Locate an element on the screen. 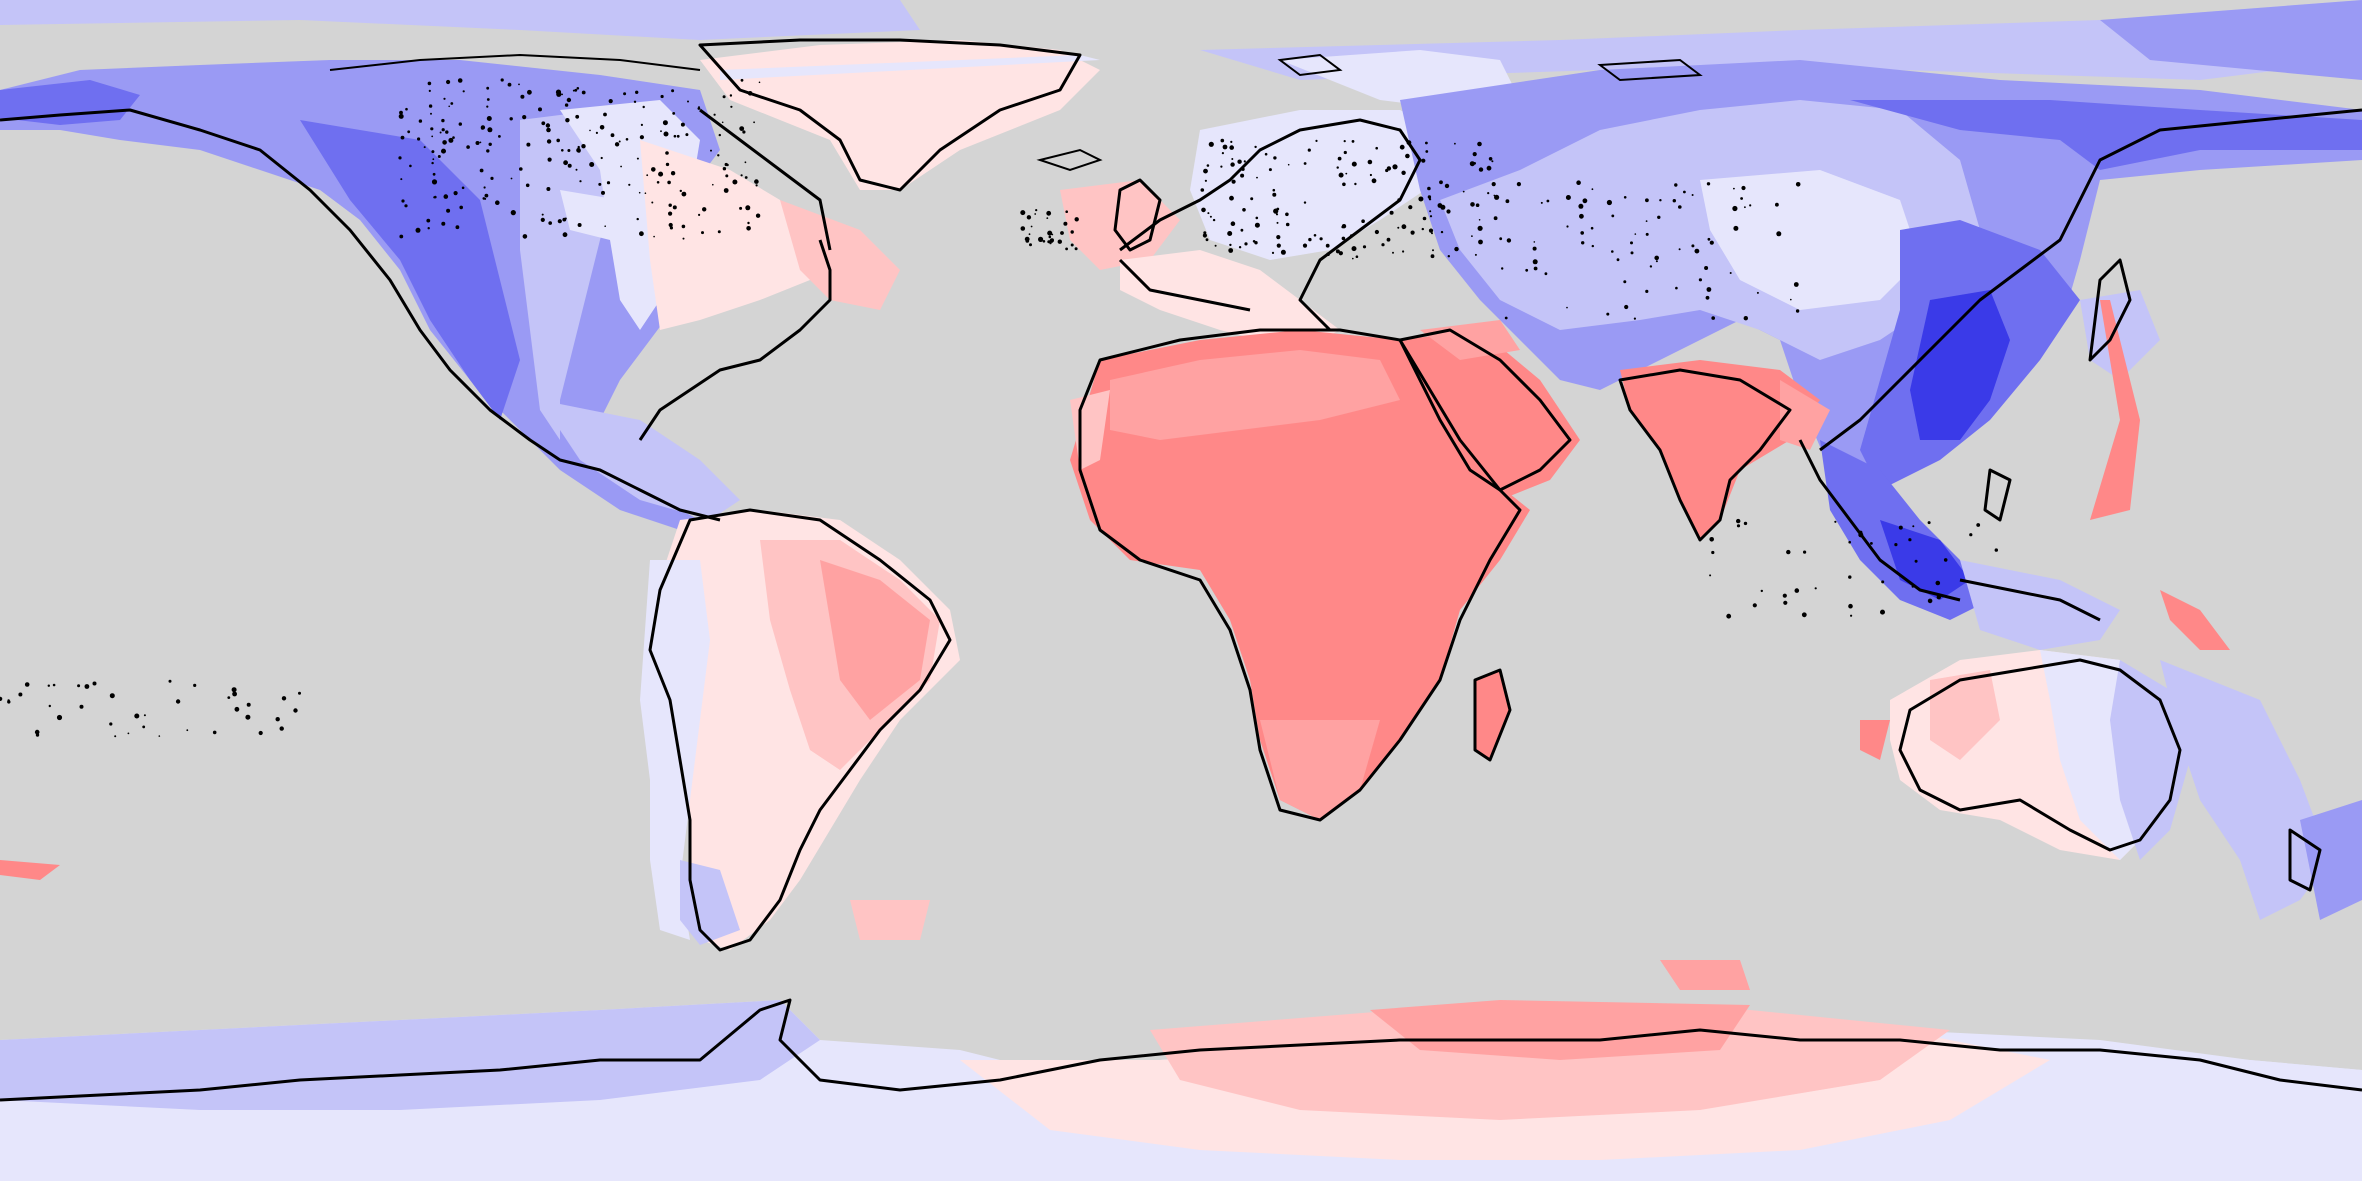 The width and height of the screenshot is (2362, 1181). region-europe is located at coordinates (1290, 200).